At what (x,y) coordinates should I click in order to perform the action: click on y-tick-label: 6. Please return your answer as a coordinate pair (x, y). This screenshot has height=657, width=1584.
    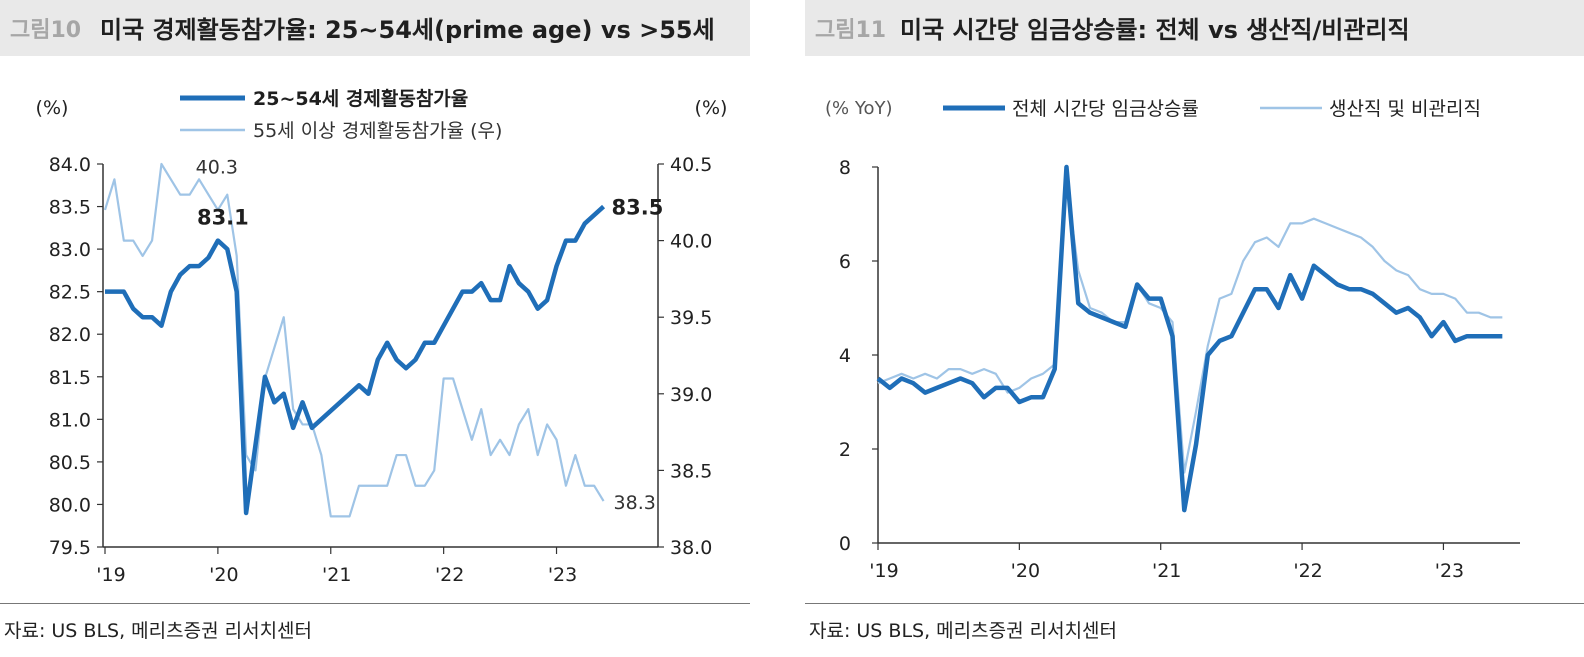
    Looking at the image, I should click on (845, 262).